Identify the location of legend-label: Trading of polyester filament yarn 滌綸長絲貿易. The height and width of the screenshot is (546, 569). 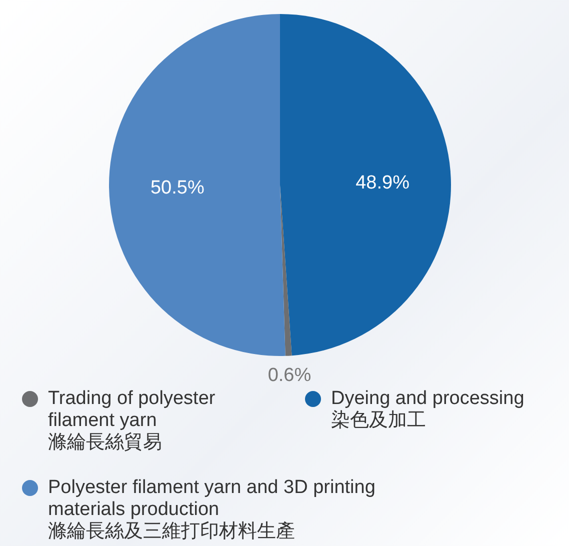
(132, 421).